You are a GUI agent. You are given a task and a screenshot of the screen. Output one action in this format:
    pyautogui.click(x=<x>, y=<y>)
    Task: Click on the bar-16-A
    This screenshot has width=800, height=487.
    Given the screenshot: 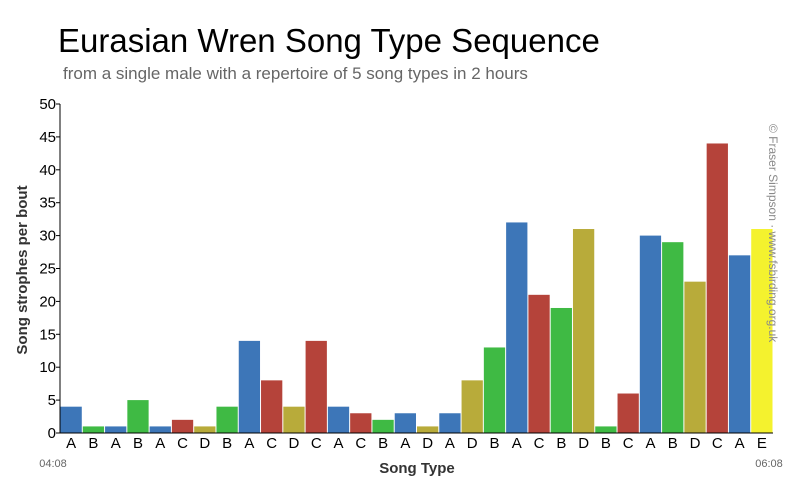 What is the action you would take?
    pyautogui.click(x=405, y=423)
    